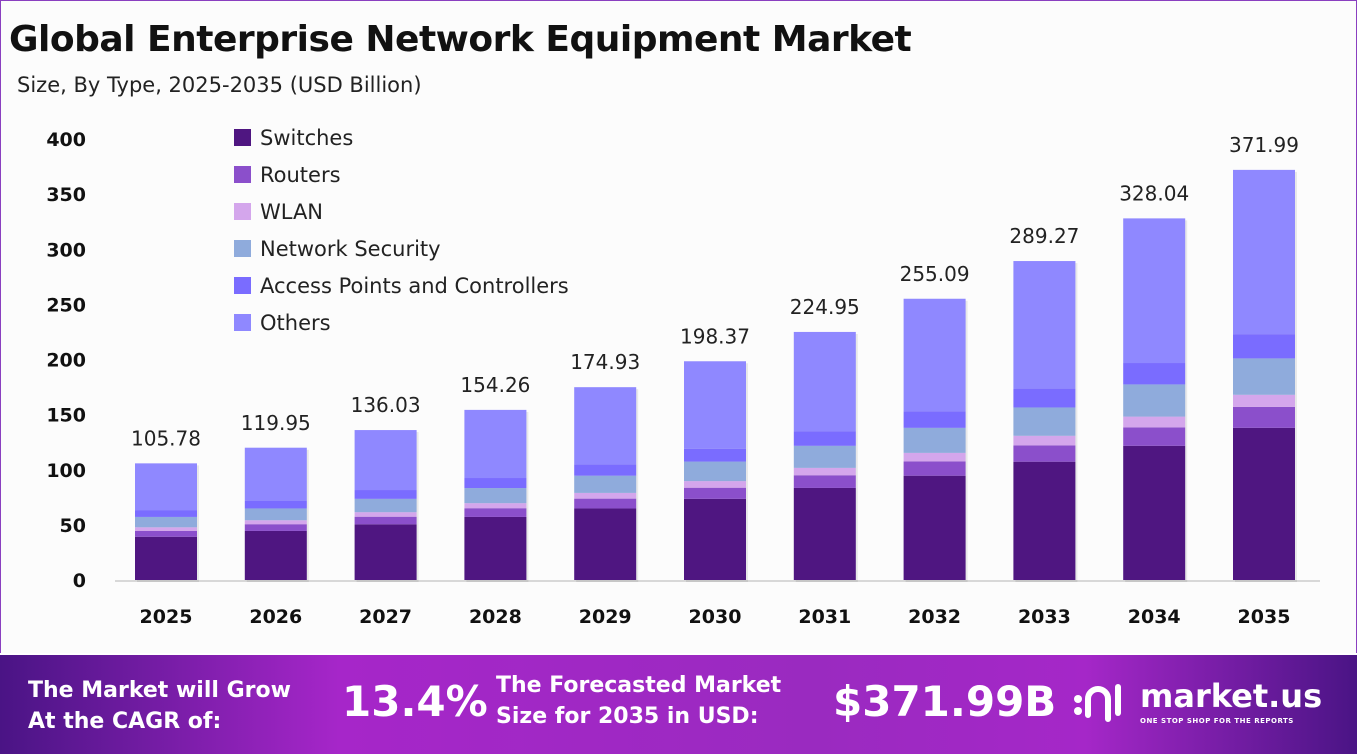 The width and height of the screenshot is (1357, 754). Describe the element at coordinates (1217, 721) in the screenshot. I see `brand-tagline: ONE STOP SHOP FOR THE REPORTS` at that location.